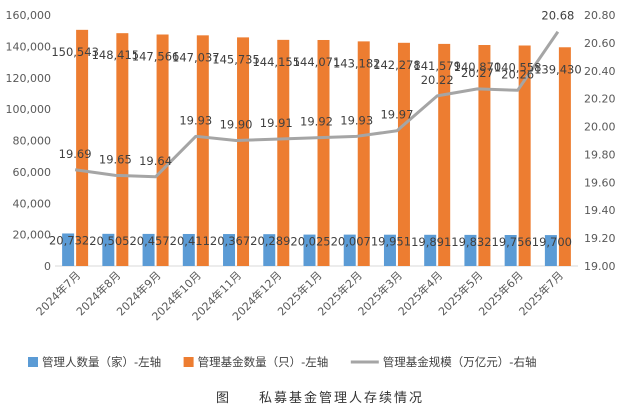  Describe the element at coordinates (276, 62) in the screenshot. I see `data-label-funds: 144,155` at that location.